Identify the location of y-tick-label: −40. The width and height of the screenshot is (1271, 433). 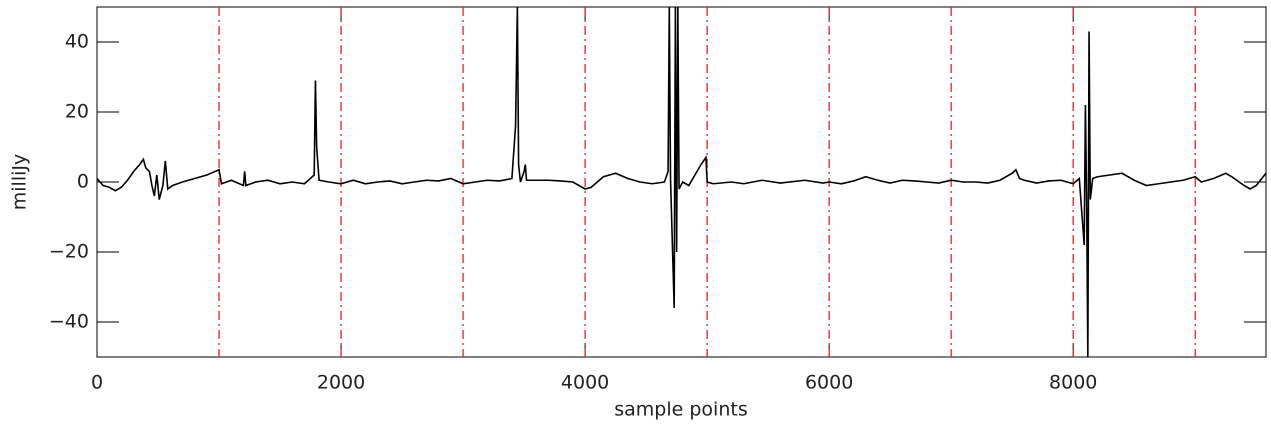
(69, 322).